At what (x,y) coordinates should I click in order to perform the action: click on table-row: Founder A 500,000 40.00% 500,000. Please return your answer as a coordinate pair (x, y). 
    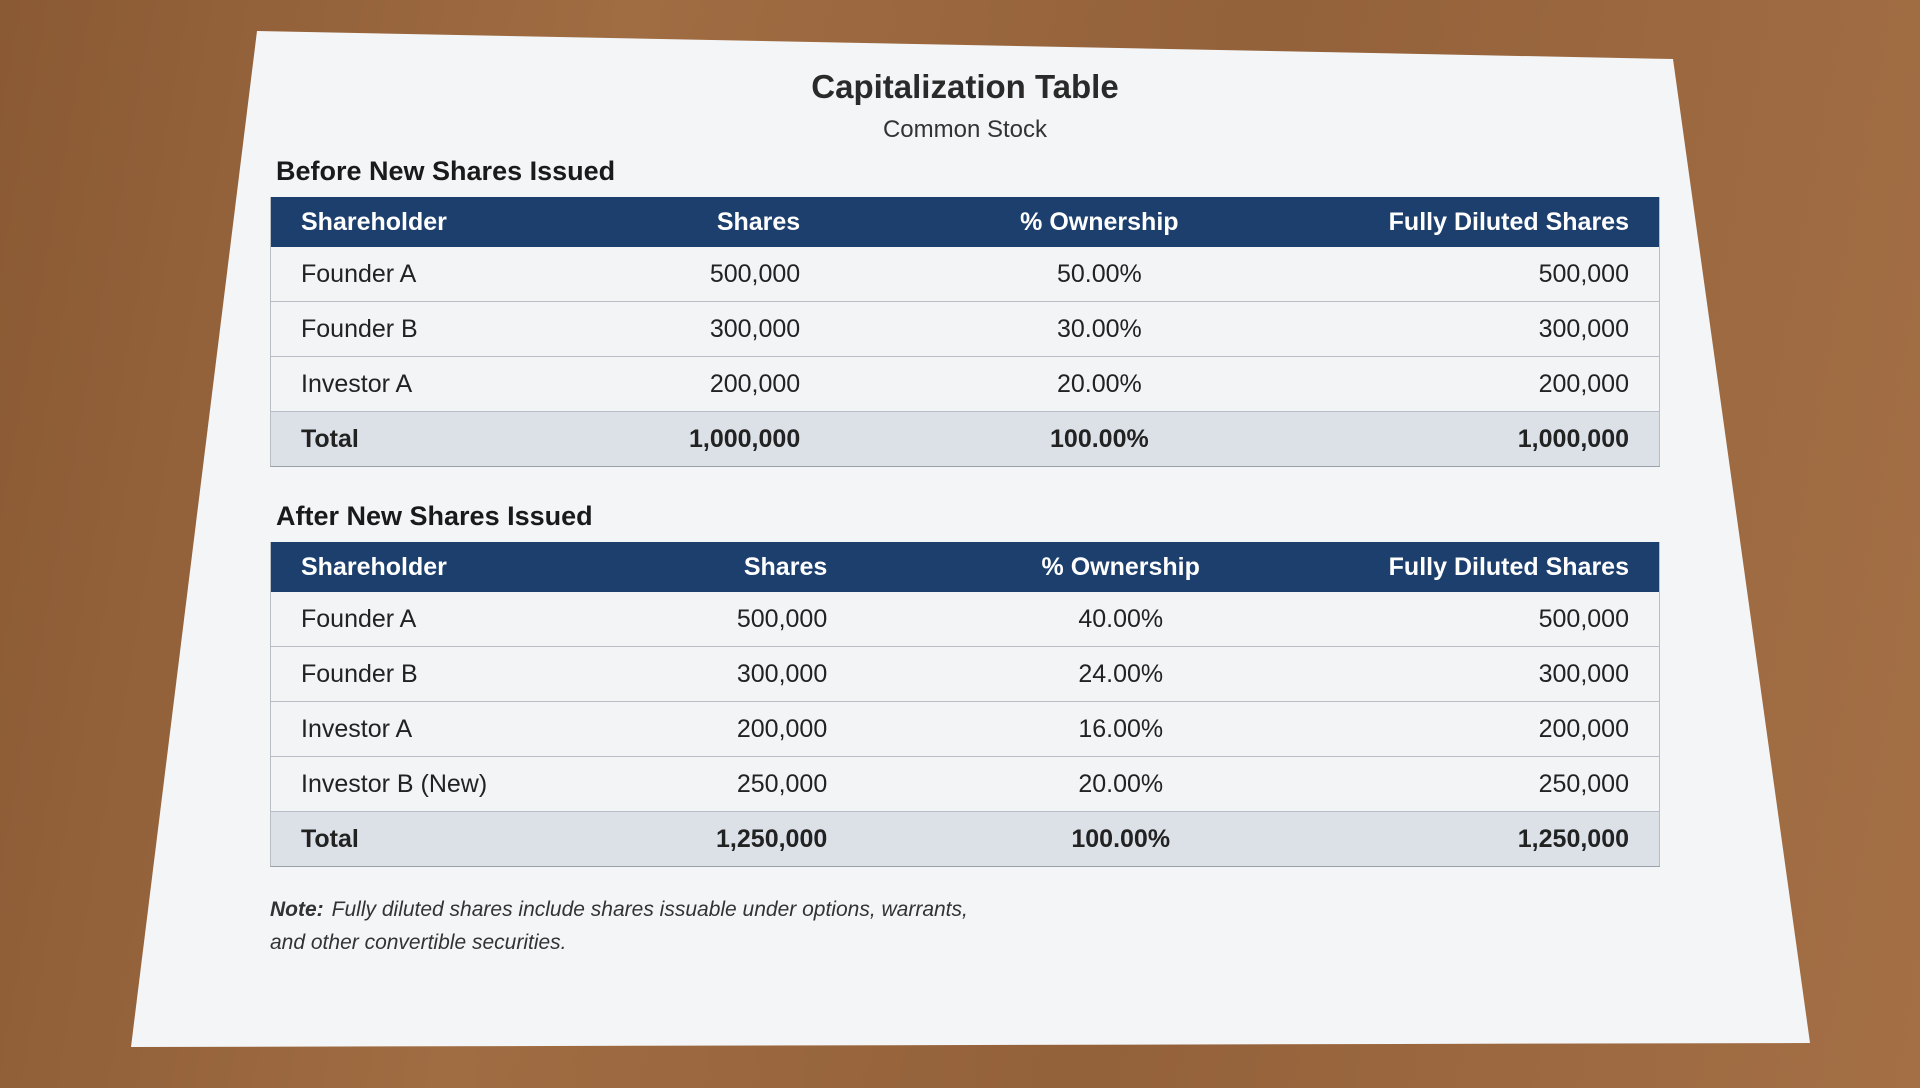
    Looking at the image, I should click on (965, 619).